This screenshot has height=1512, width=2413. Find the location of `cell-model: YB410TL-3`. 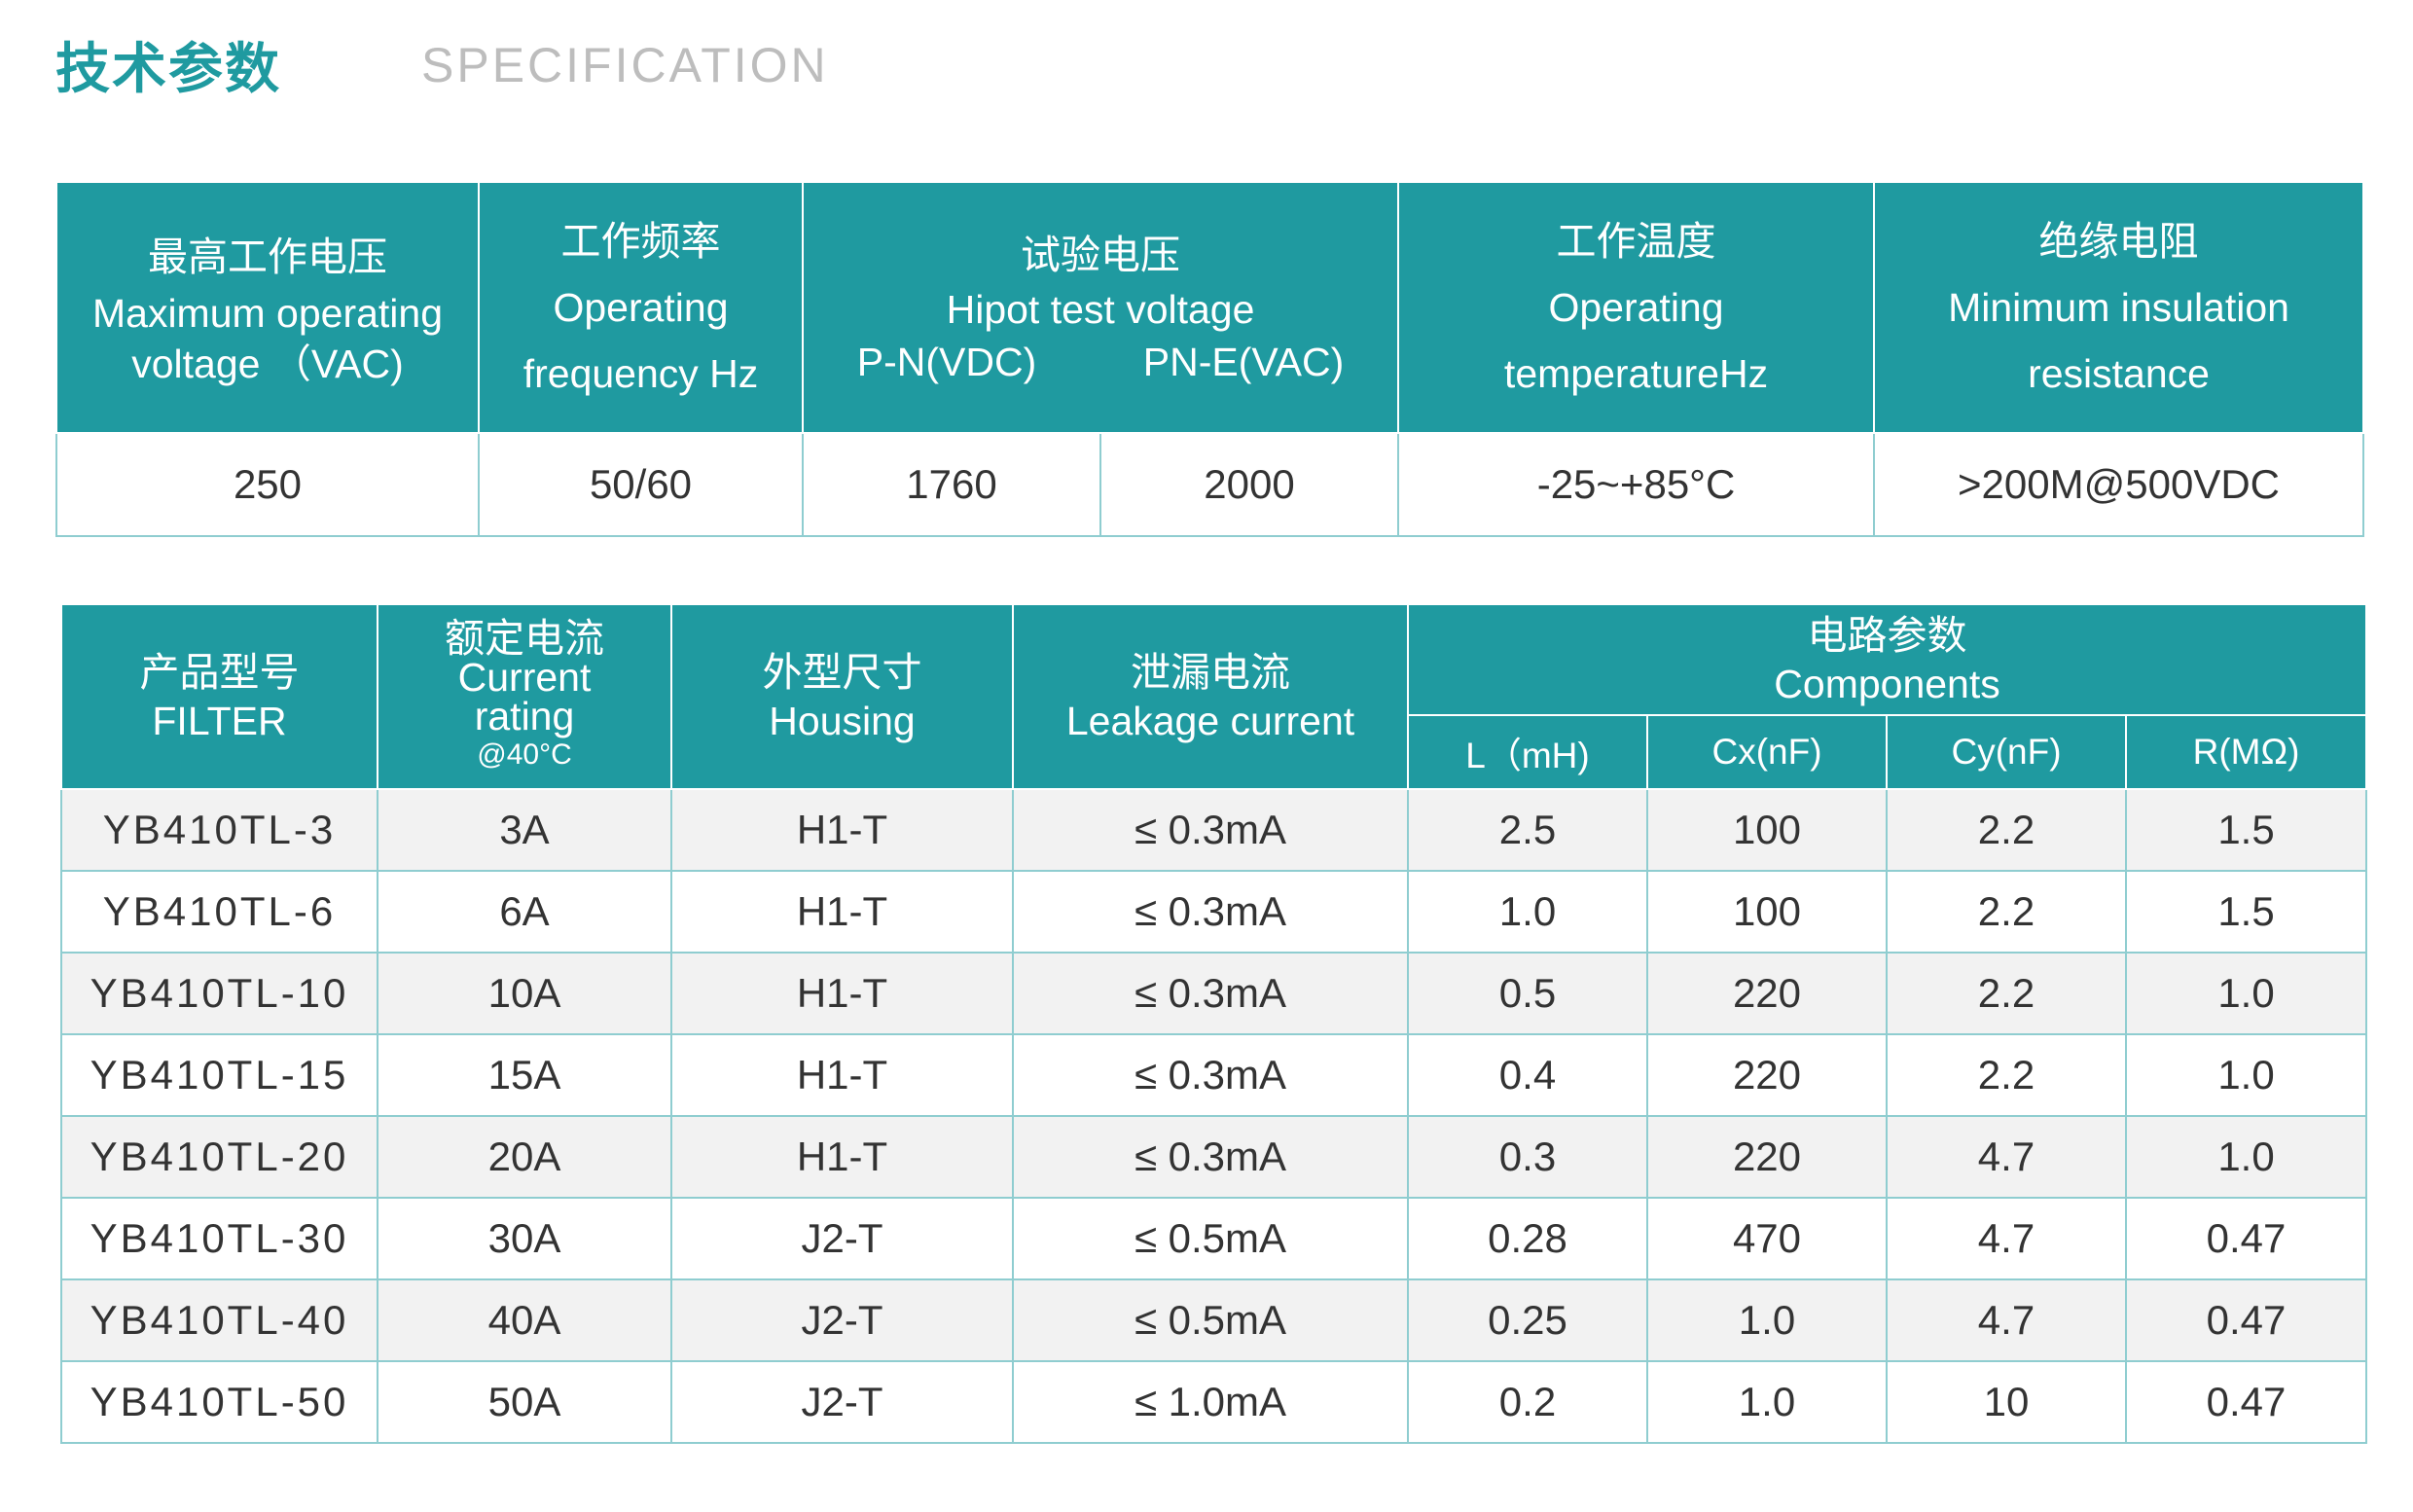

cell-model: YB410TL-3 is located at coordinates (219, 830).